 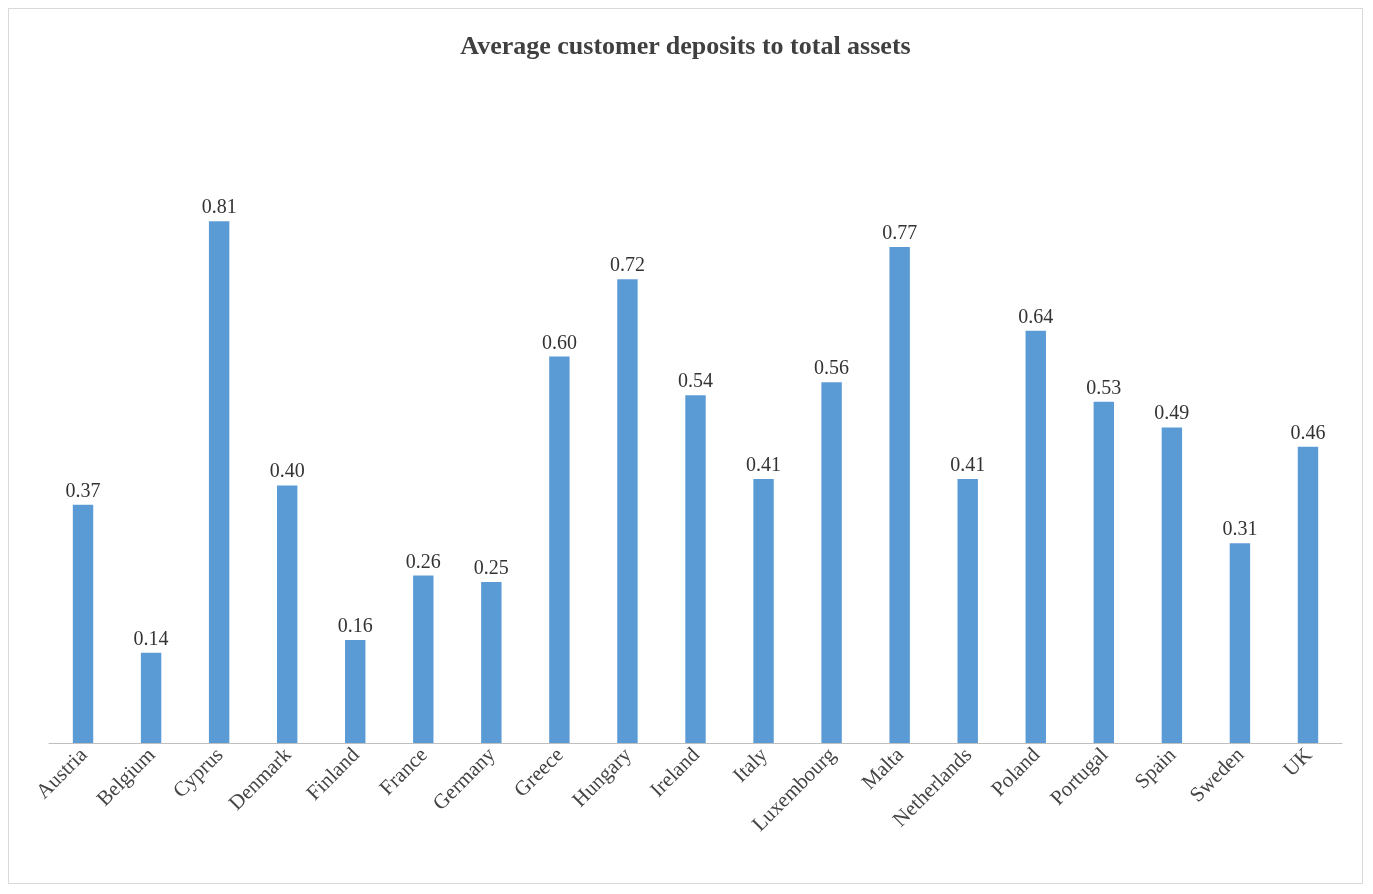 I want to click on data-label: 0.16, so click(x=355, y=624).